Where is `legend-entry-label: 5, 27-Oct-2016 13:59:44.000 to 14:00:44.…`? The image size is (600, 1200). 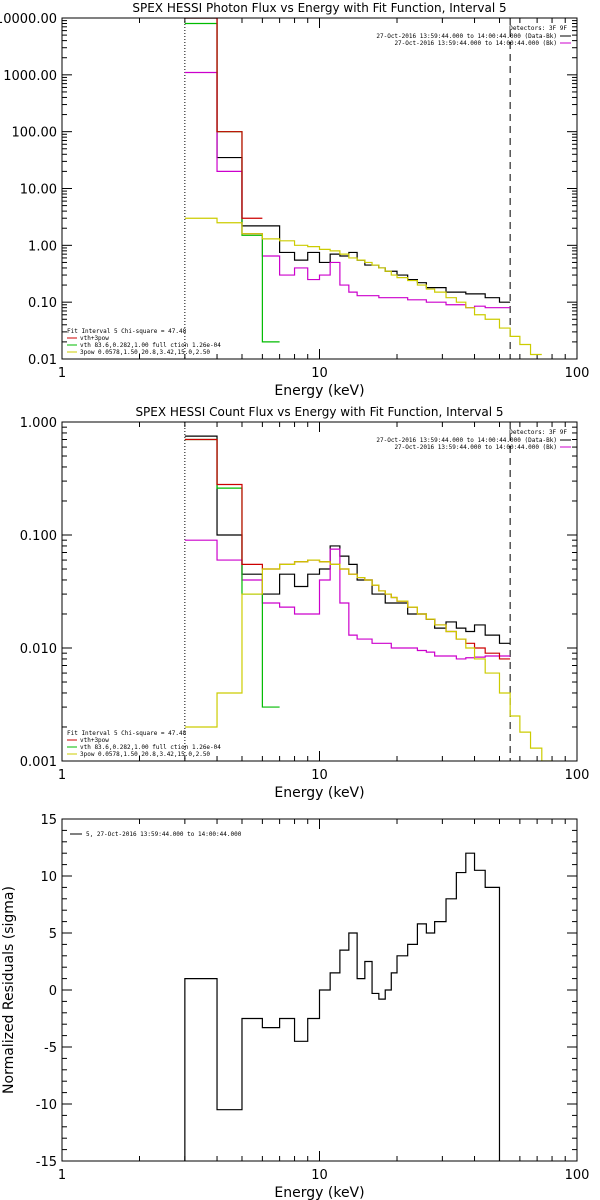
legend-entry-label: 5, 27-Oct-2016 13:59:44.000 to 14:00:44.… is located at coordinates (164, 834).